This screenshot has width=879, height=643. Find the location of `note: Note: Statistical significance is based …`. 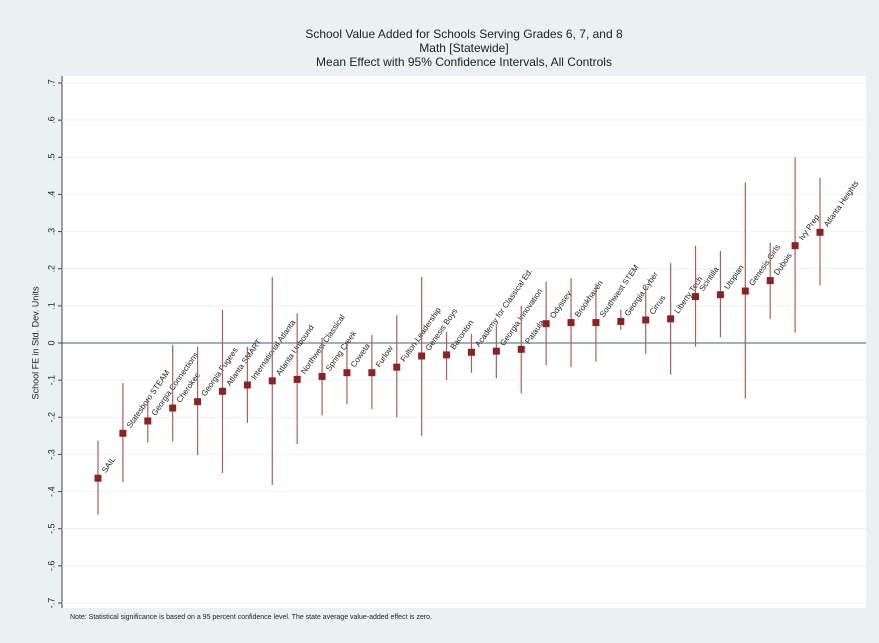

note: Note: Statistical significance is based … is located at coordinates (251, 617).